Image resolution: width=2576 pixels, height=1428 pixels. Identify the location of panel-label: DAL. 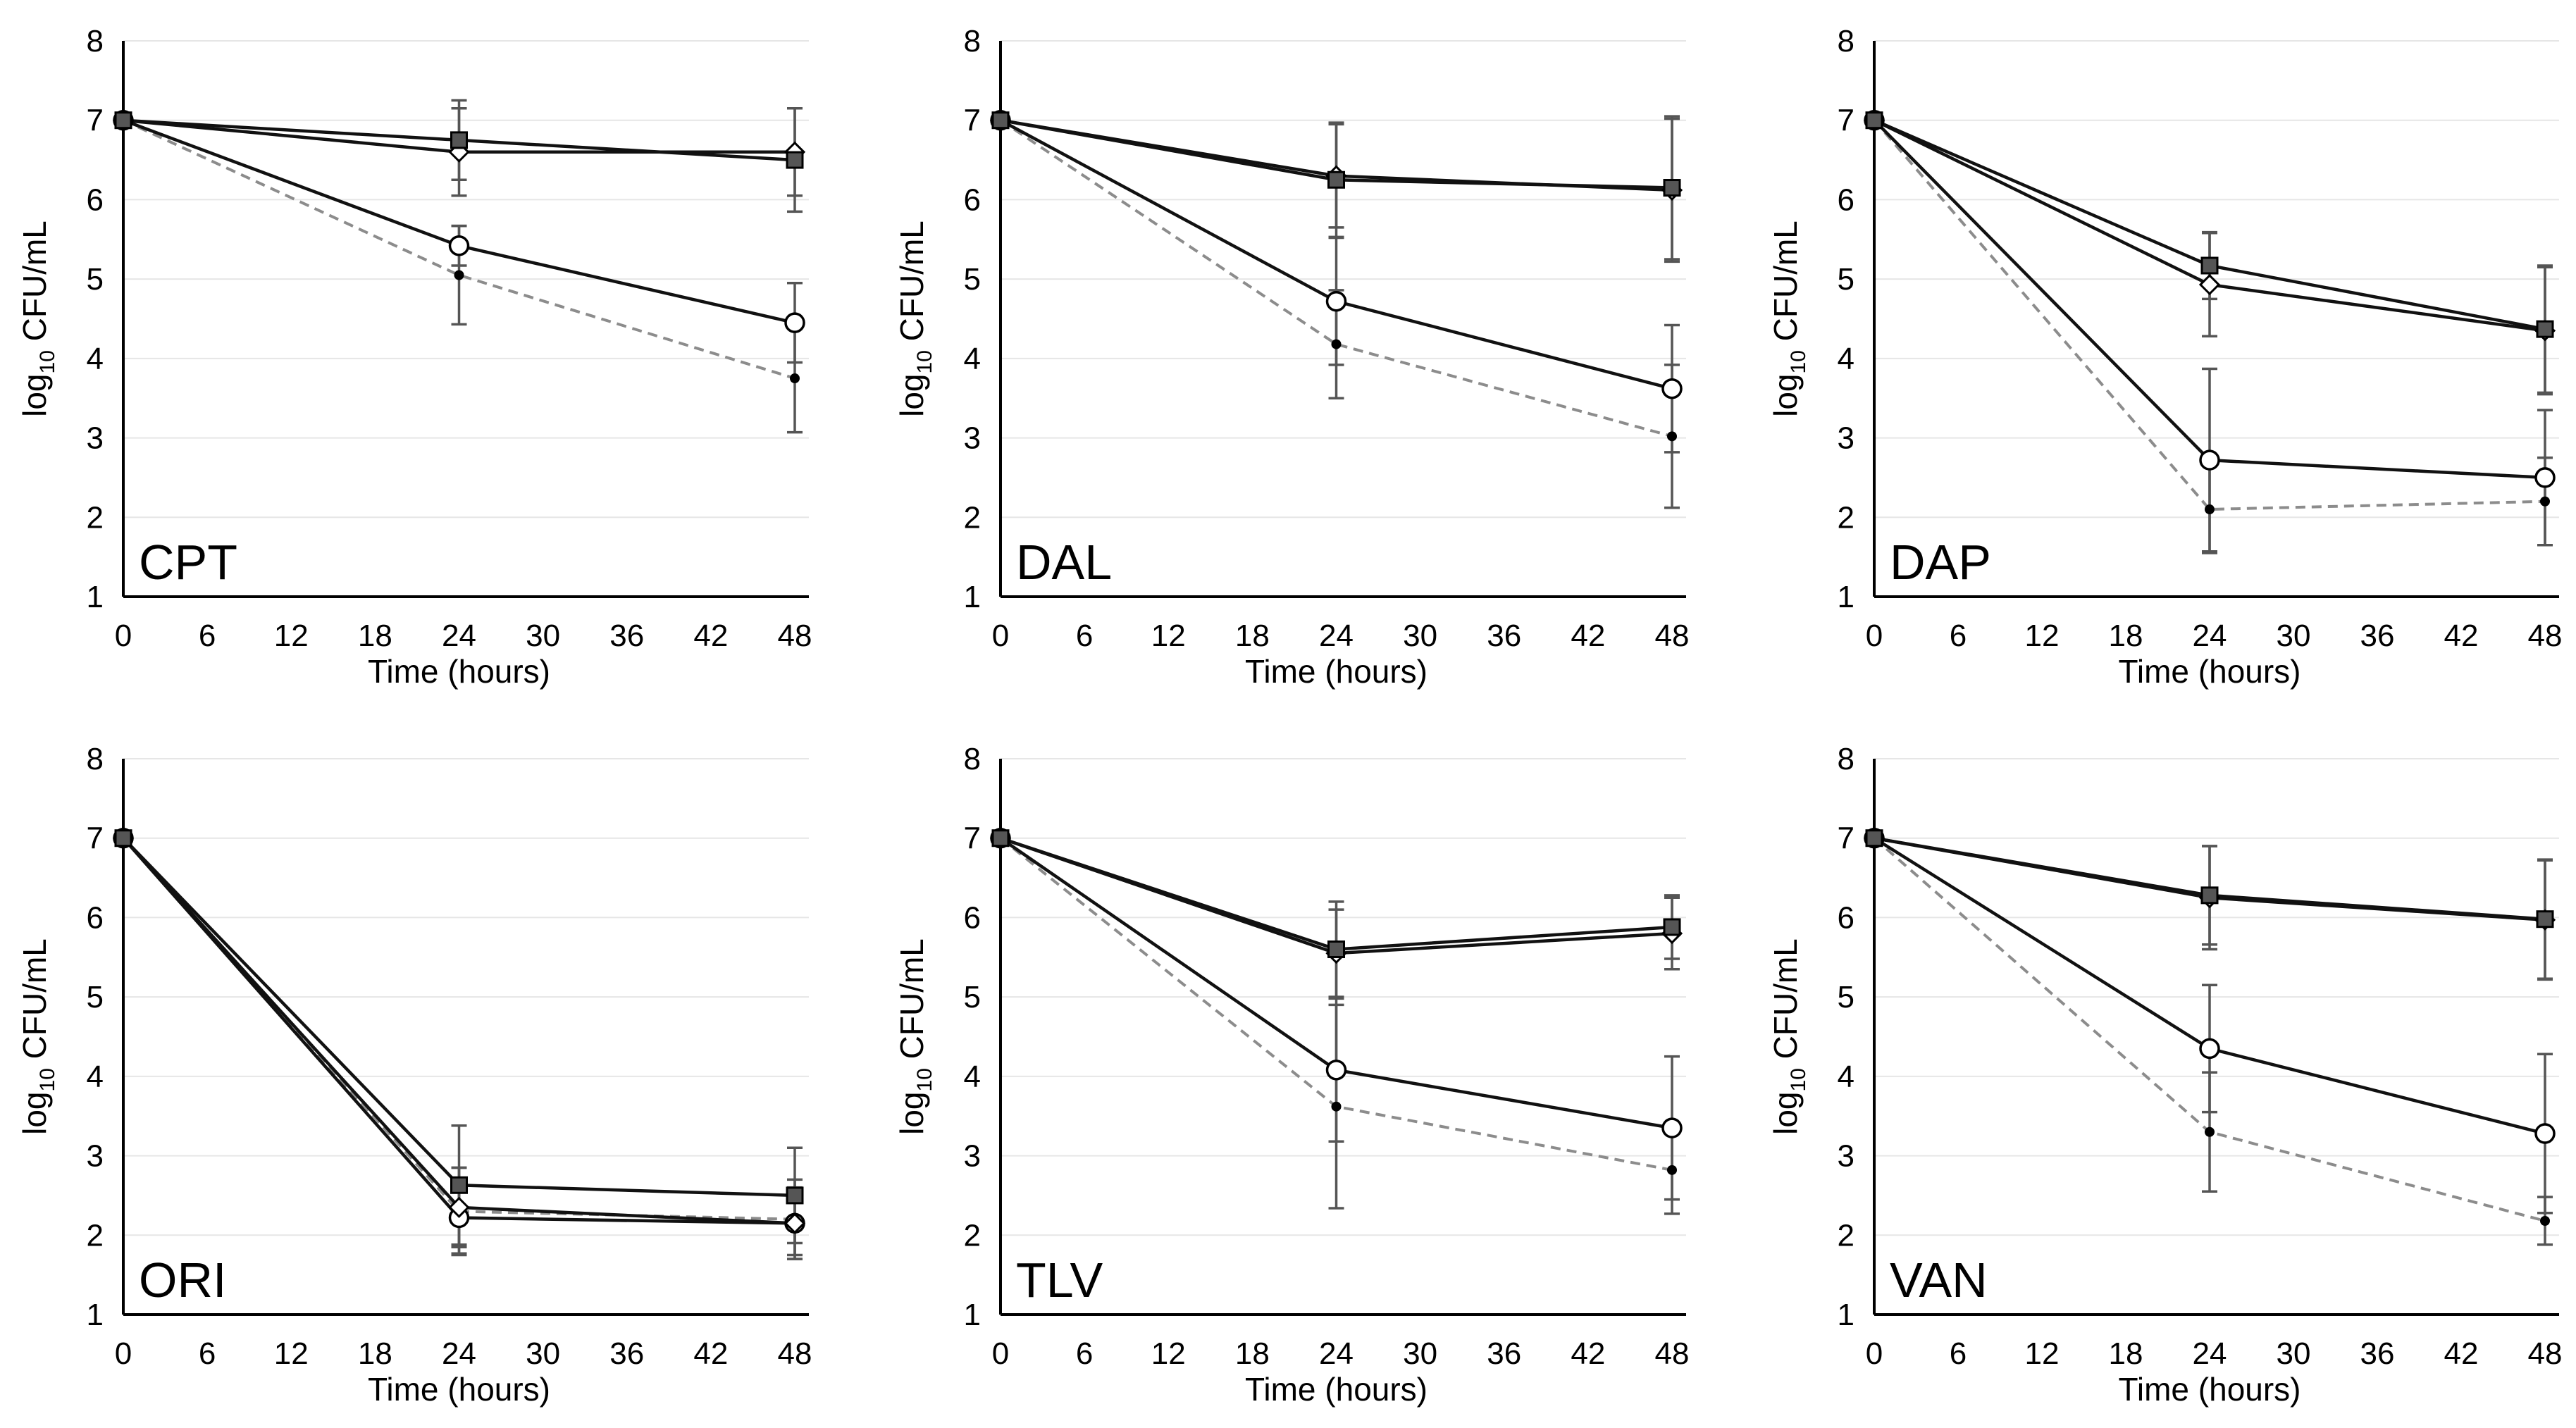
(1064, 562).